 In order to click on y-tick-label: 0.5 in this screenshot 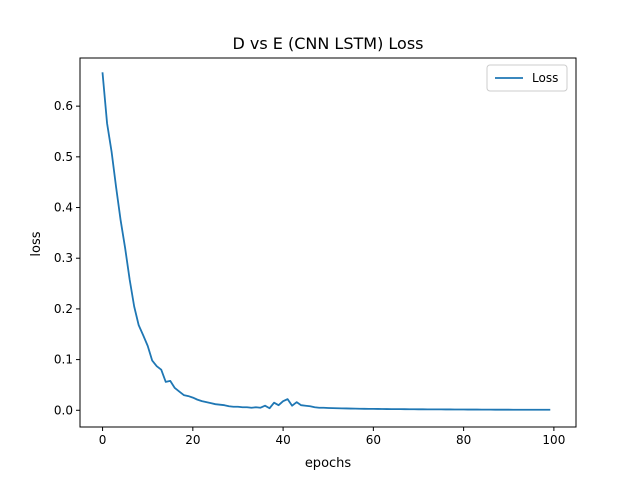, I will do `click(63, 157)`.